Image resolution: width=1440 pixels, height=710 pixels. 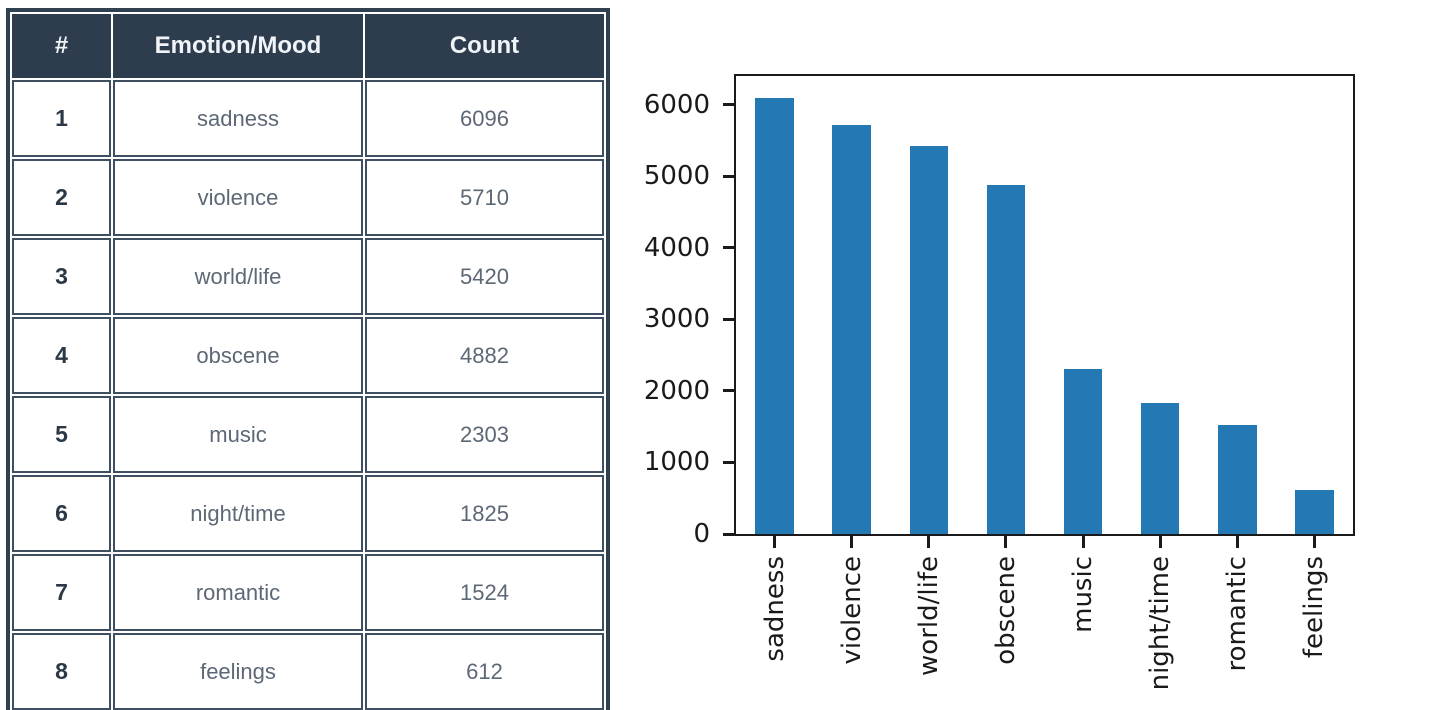 What do you see at coordinates (1083, 451) in the screenshot?
I see `bar-music` at bounding box center [1083, 451].